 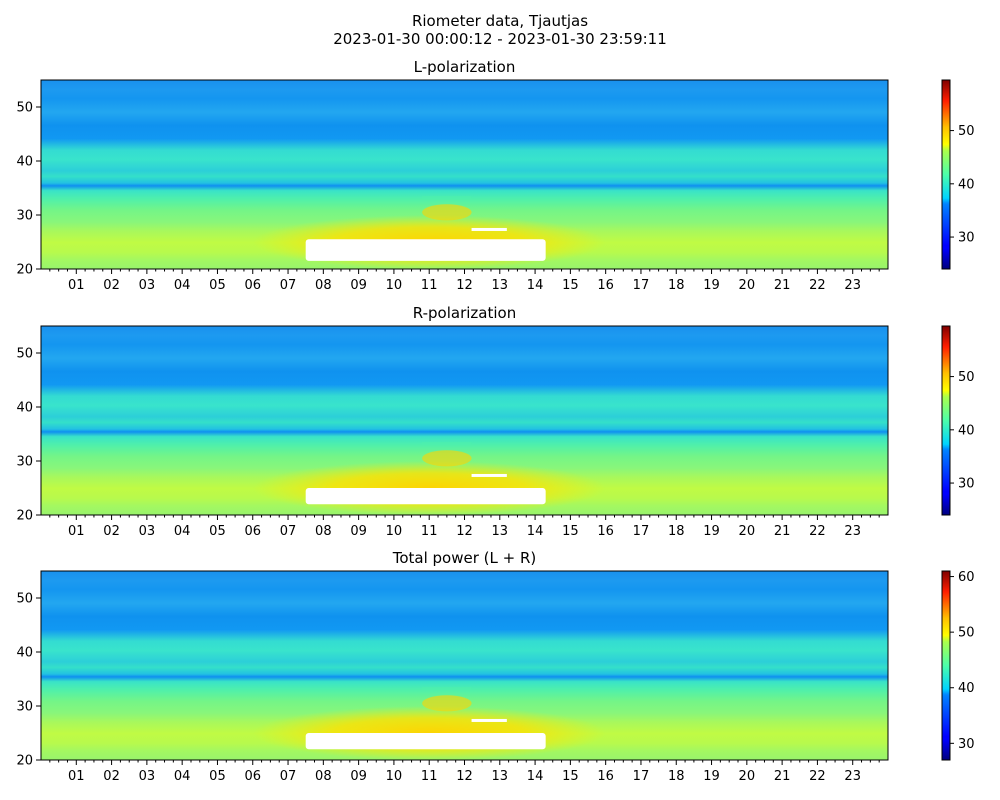 I want to click on colorbar-tick-label: 60, so click(x=966, y=577).